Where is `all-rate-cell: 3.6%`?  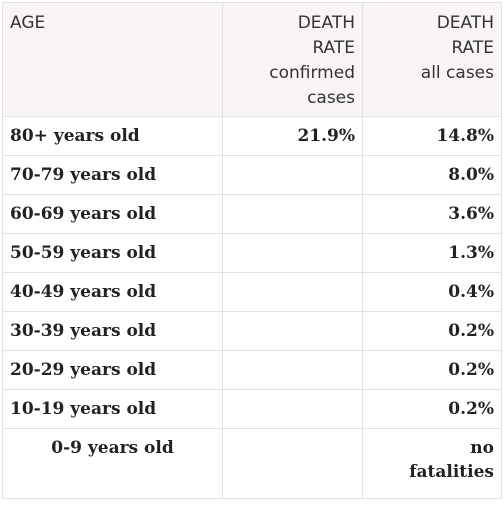
all-rate-cell: 3.6% is located at coordinates (432, 214).